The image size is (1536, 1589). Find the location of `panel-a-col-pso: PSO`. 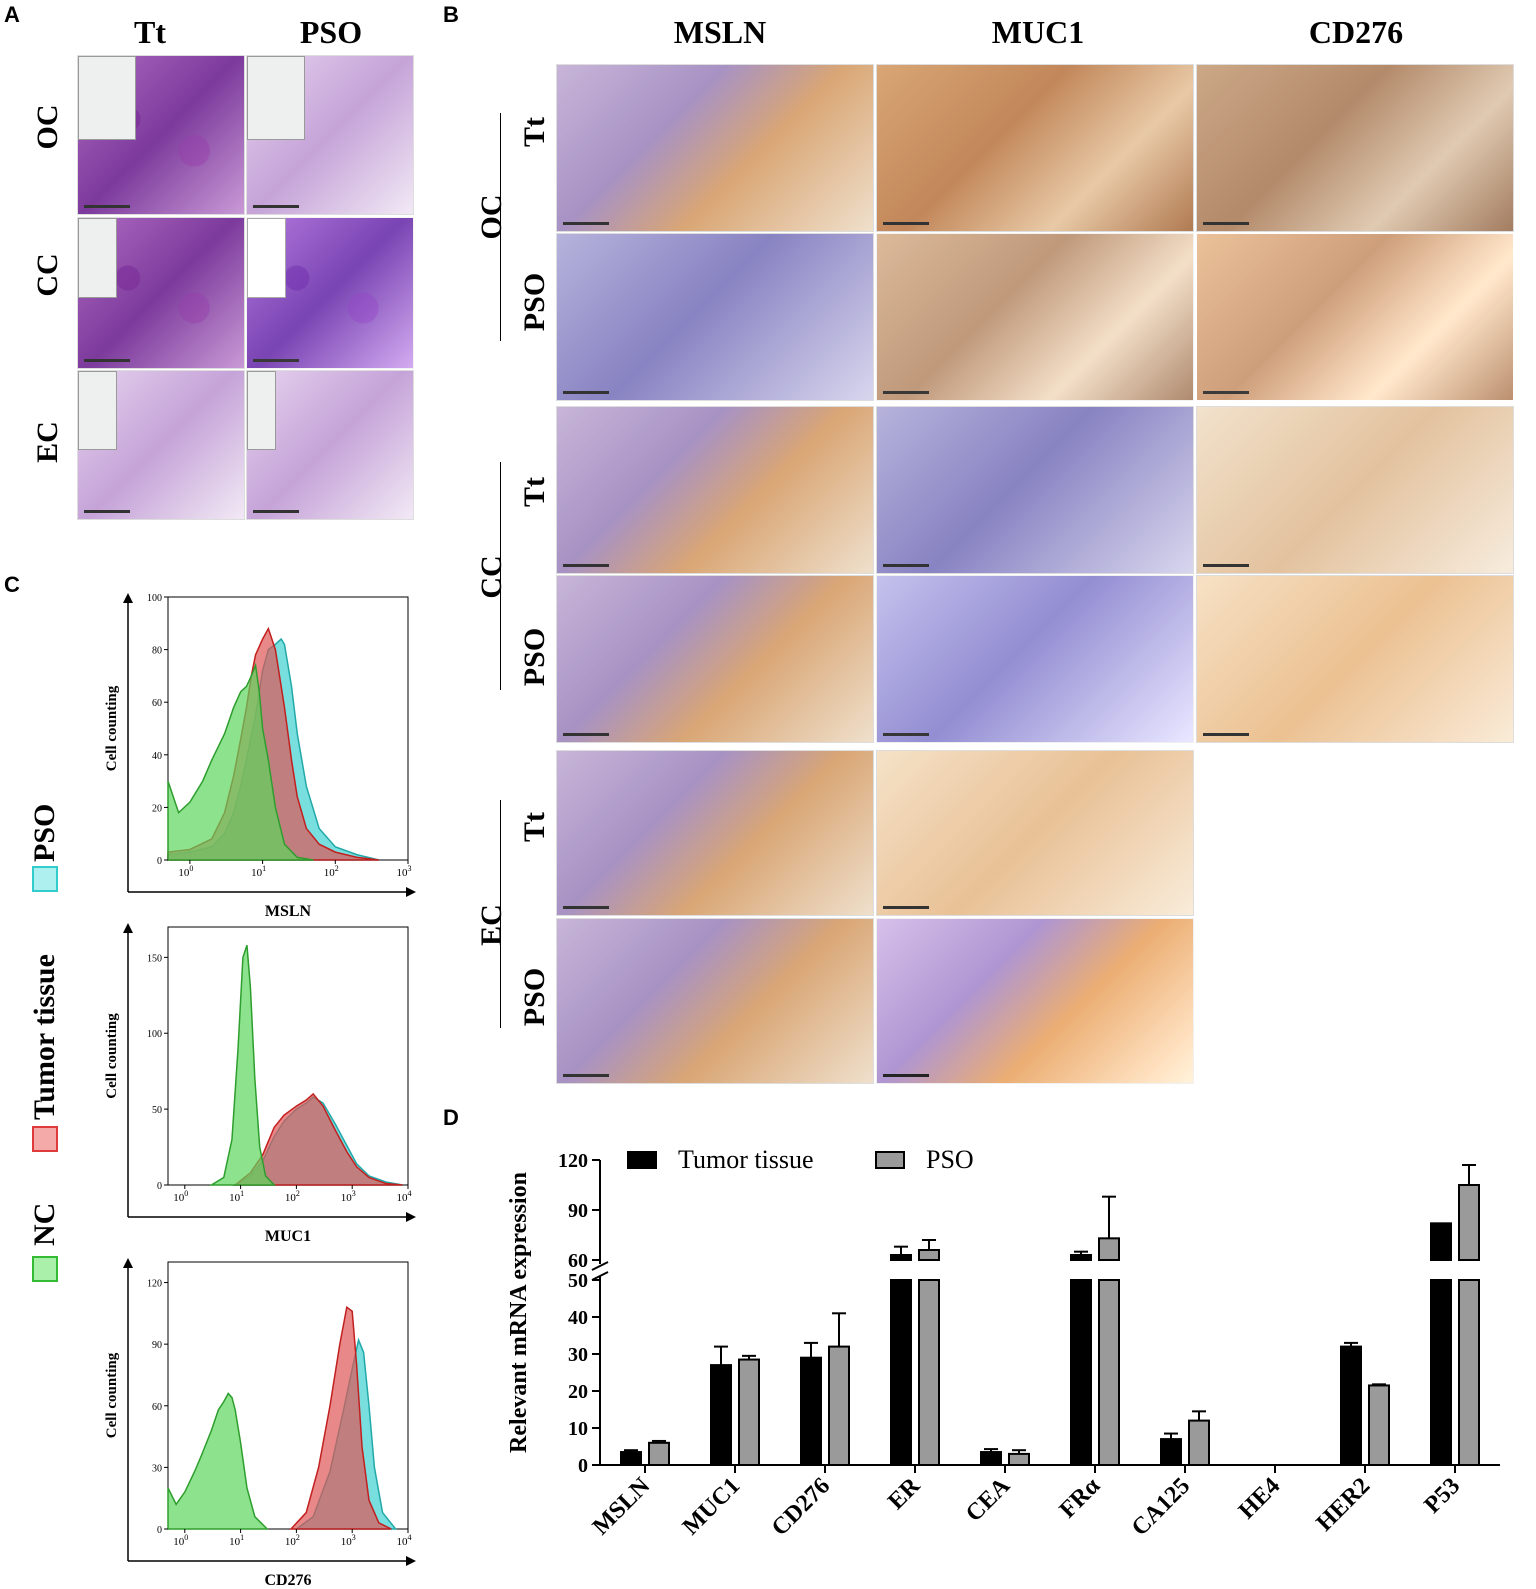

panel-a-col-pso: PSO is located at coordinates (331, 32).